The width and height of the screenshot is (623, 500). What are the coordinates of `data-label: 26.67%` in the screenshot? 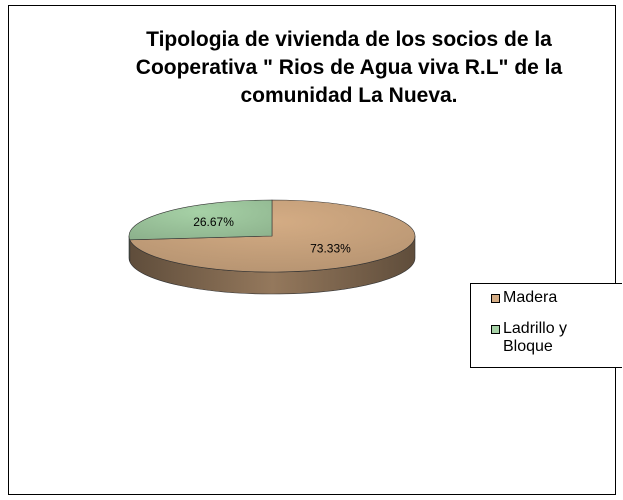 It's located at (213, 222).